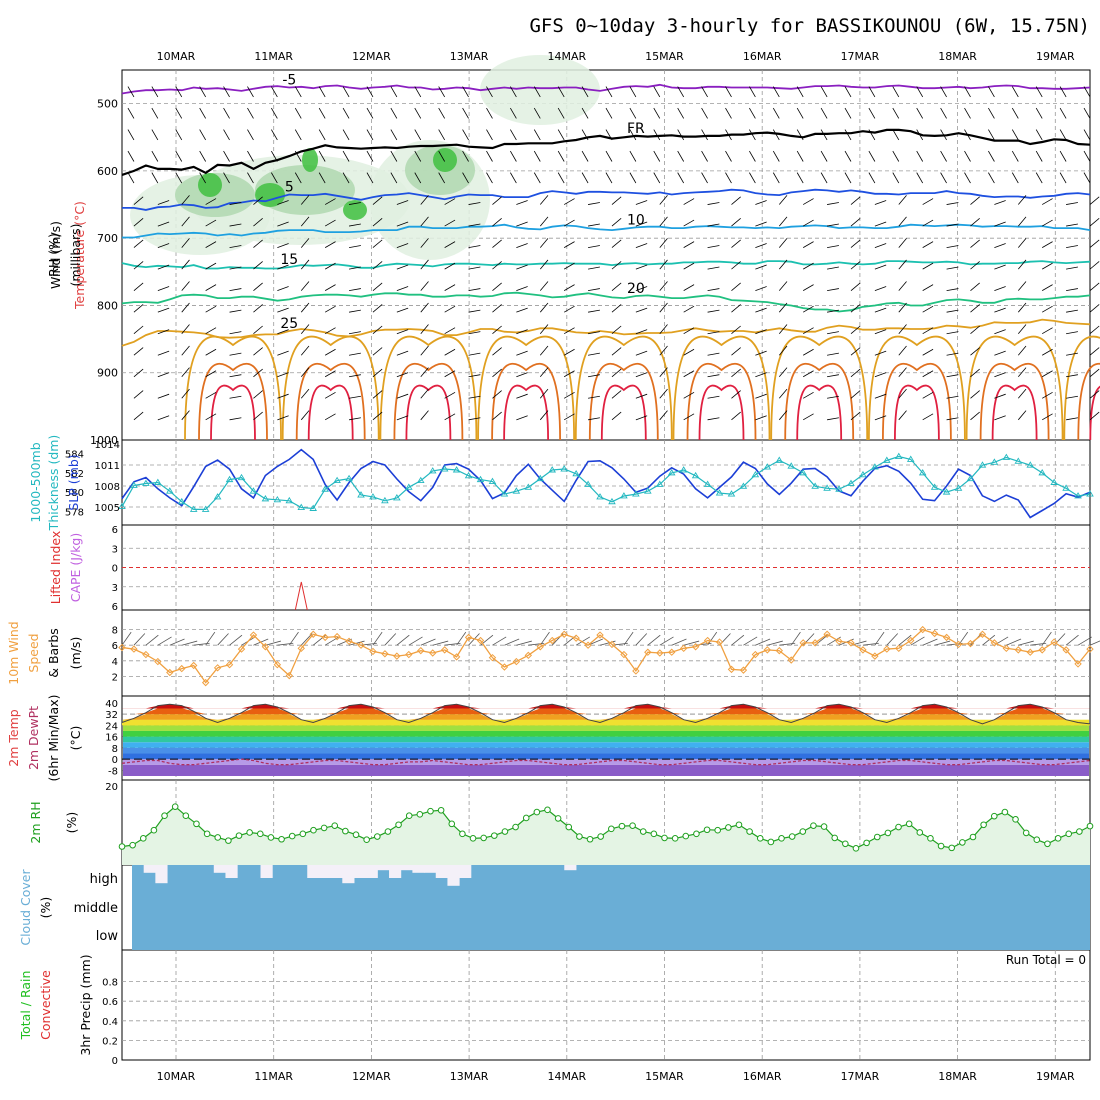 This screenshot has width=1100, height=1100. Describe the element at coordinates (104, 440) in the screenshot. I see `pressure-tick-label: 1000` at that location.